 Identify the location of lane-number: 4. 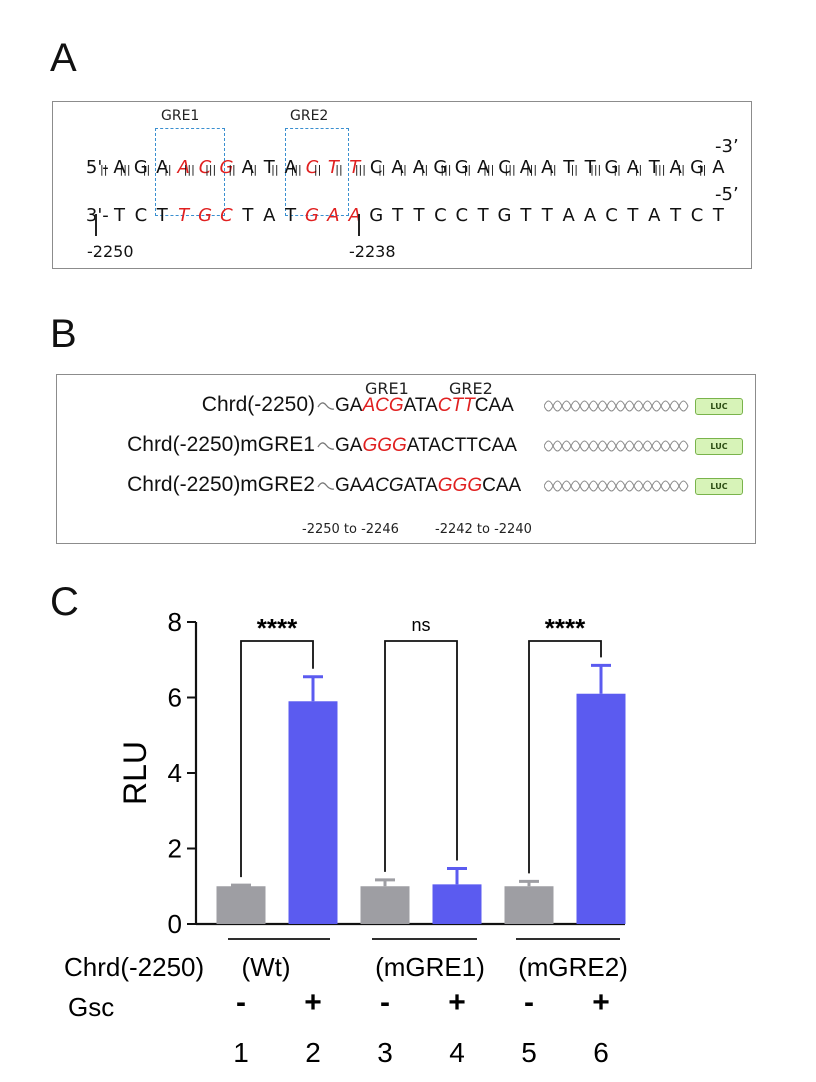
(457, 1052).